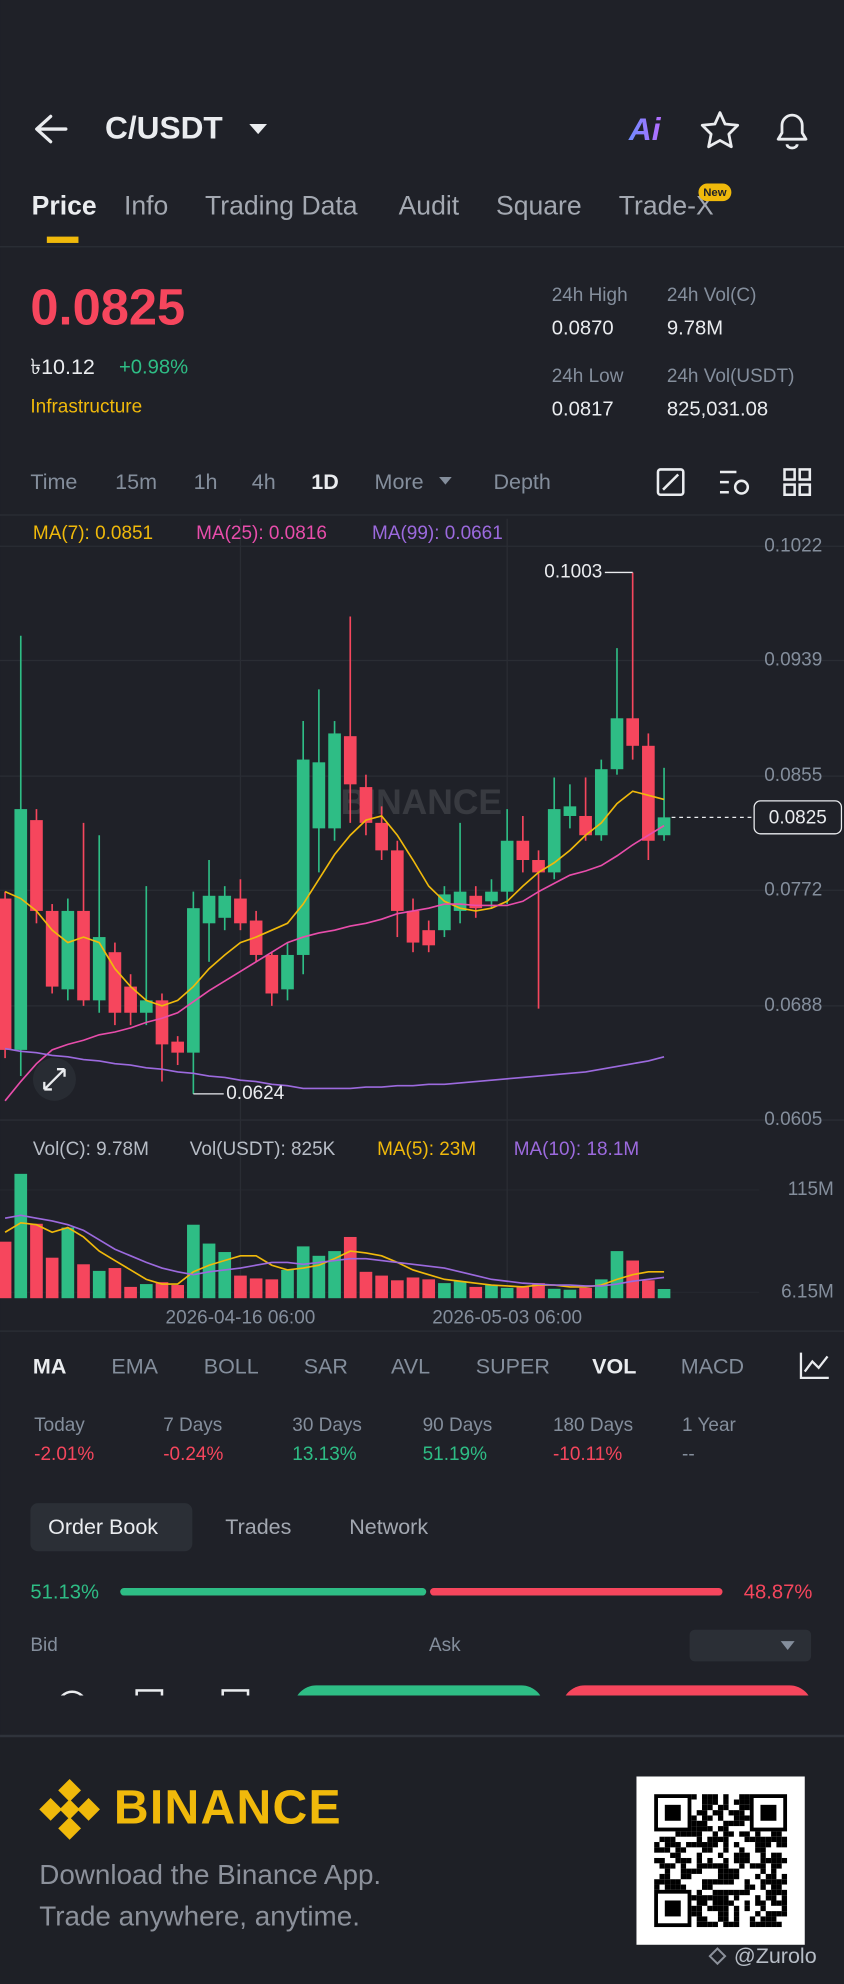 Image resolution: width=844 pixels, height=1984 pixels. I want to click on tab: Trade-X, so click(666, 206).